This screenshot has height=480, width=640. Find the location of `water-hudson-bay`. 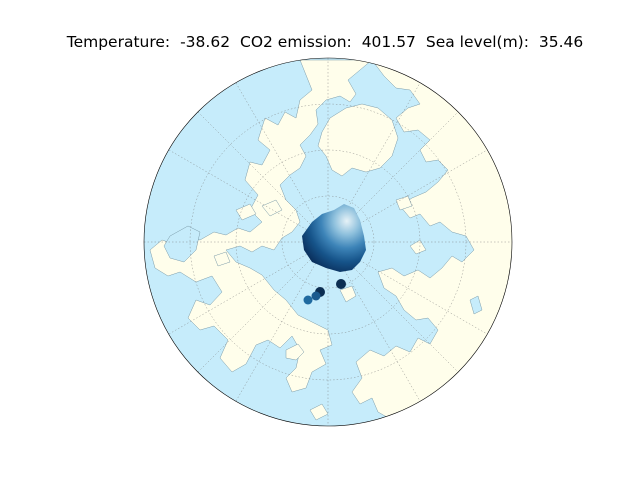

water-hudson-bay is located at coordinates (182, 244).